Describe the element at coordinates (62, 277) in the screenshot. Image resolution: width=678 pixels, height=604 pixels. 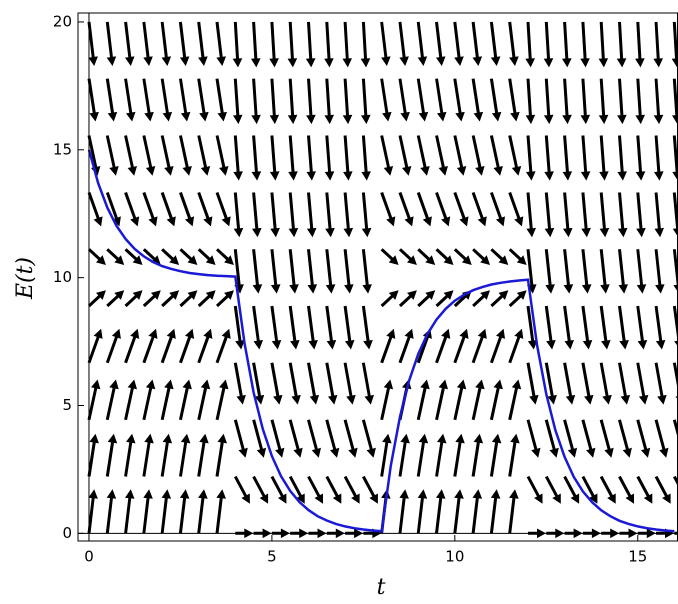
I see `y-tick-label: 10` at that location.